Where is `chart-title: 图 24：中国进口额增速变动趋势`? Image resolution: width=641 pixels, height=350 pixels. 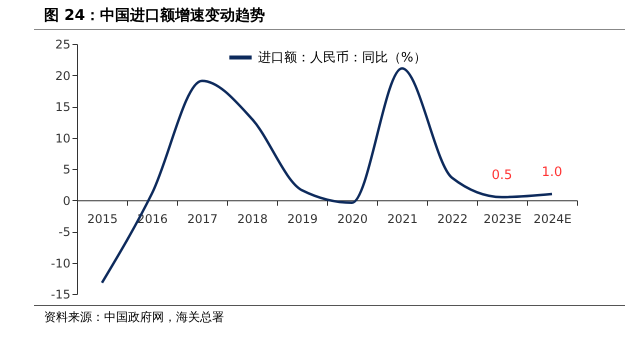
chart-title: 图 24：中国进口额增速变动趋势 is located at coordinates (329, 15).